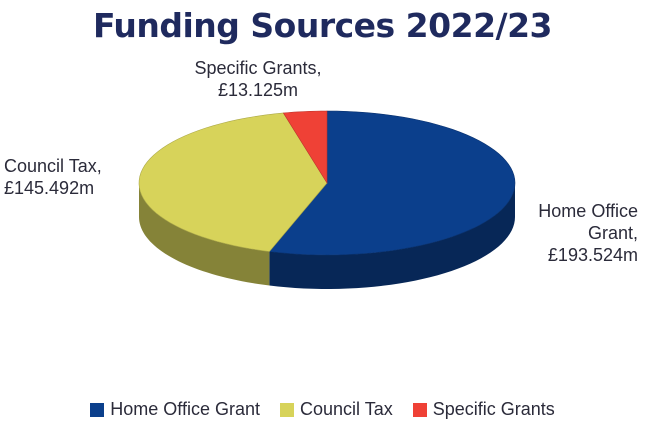 Image resolution: width=645 pixels, height=421 pixels. I want to click on legend-item-specific-grants: Specific Grants, so click(483, 409).